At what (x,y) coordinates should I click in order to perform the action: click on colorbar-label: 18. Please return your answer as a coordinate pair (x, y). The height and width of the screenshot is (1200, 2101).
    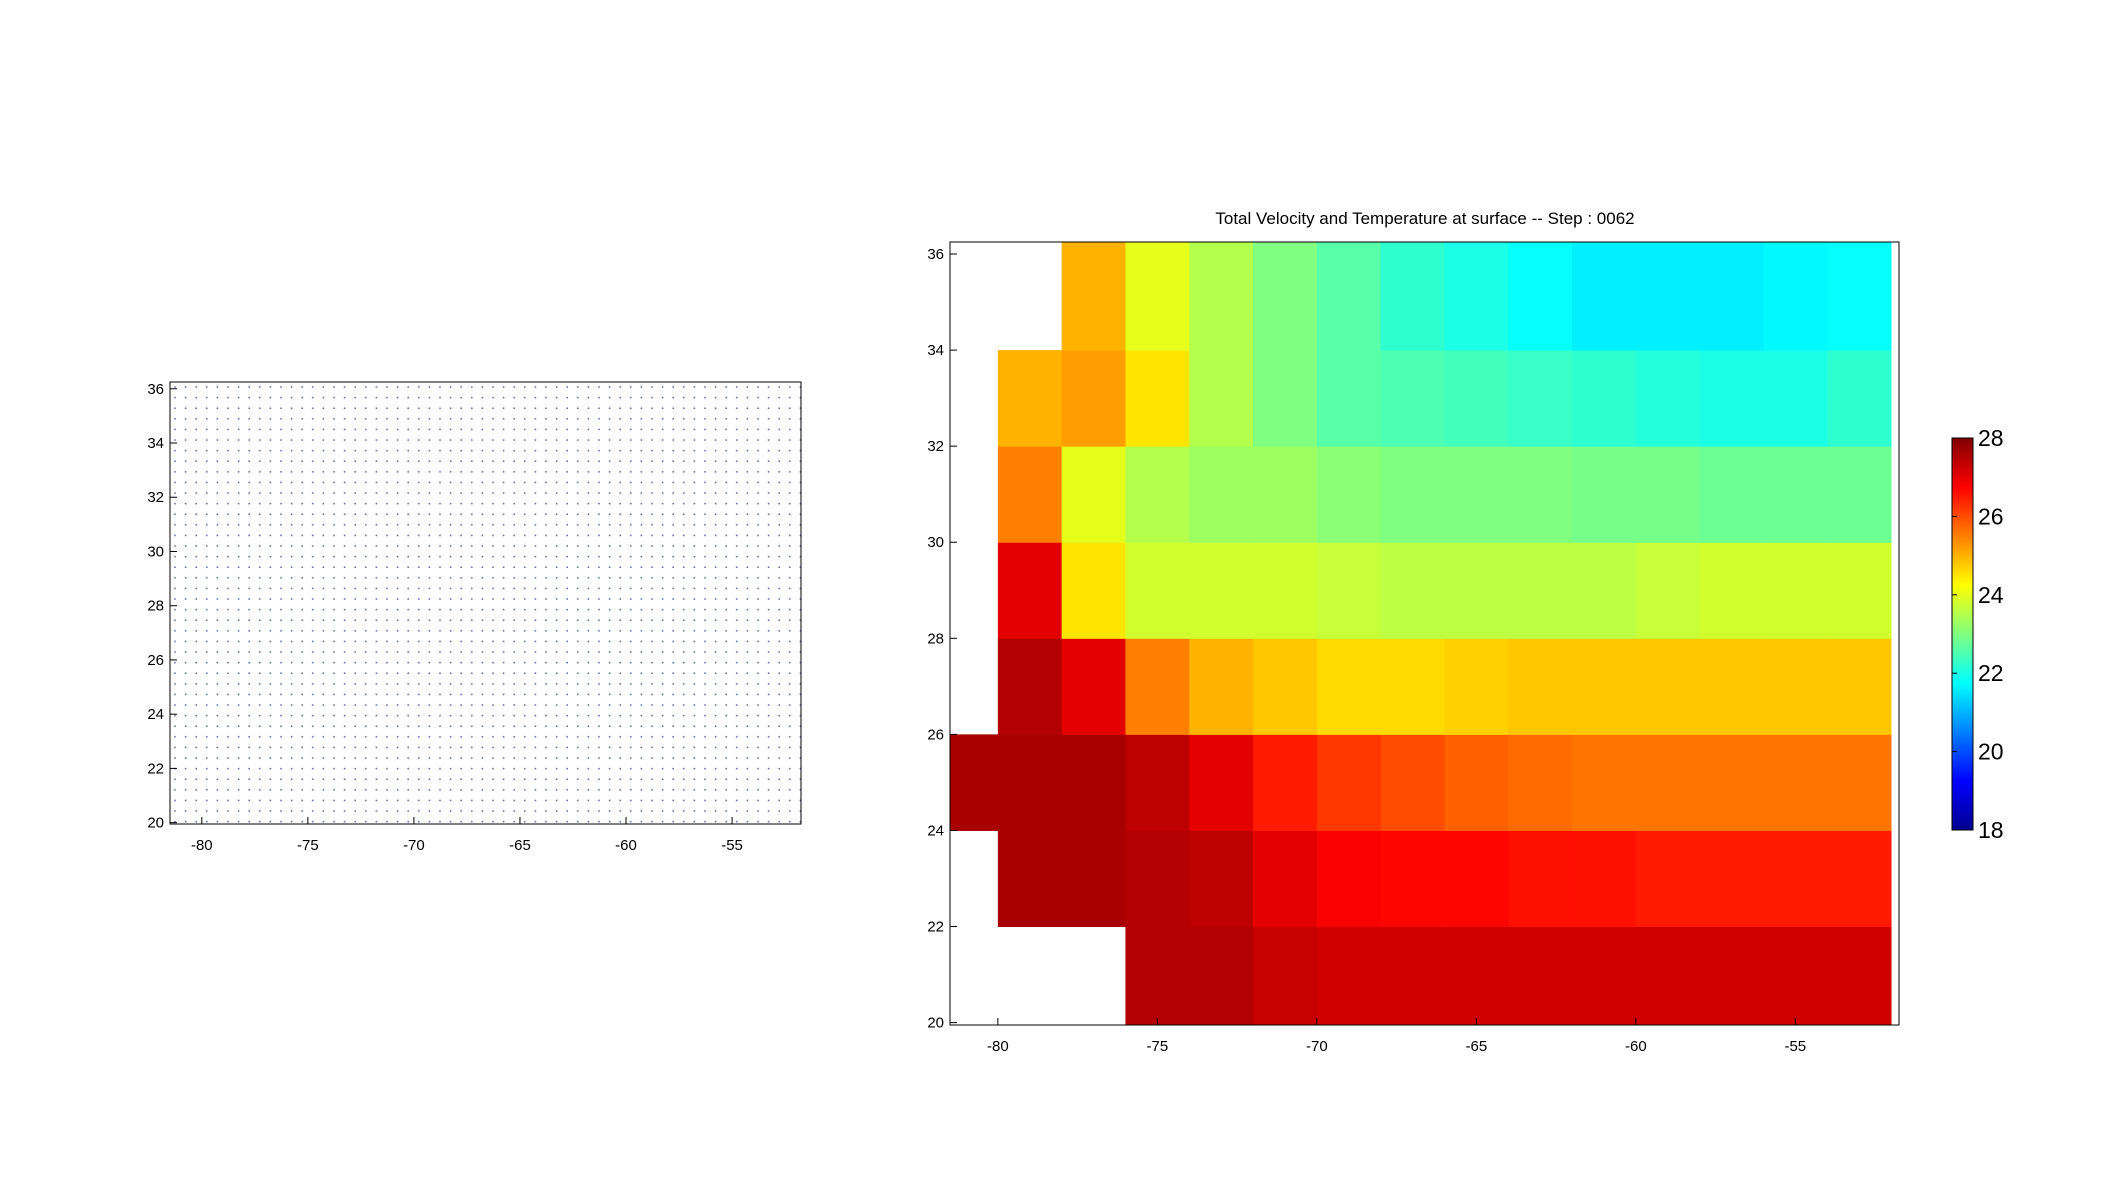
    Looking at the image, I should click on (1991, 830).